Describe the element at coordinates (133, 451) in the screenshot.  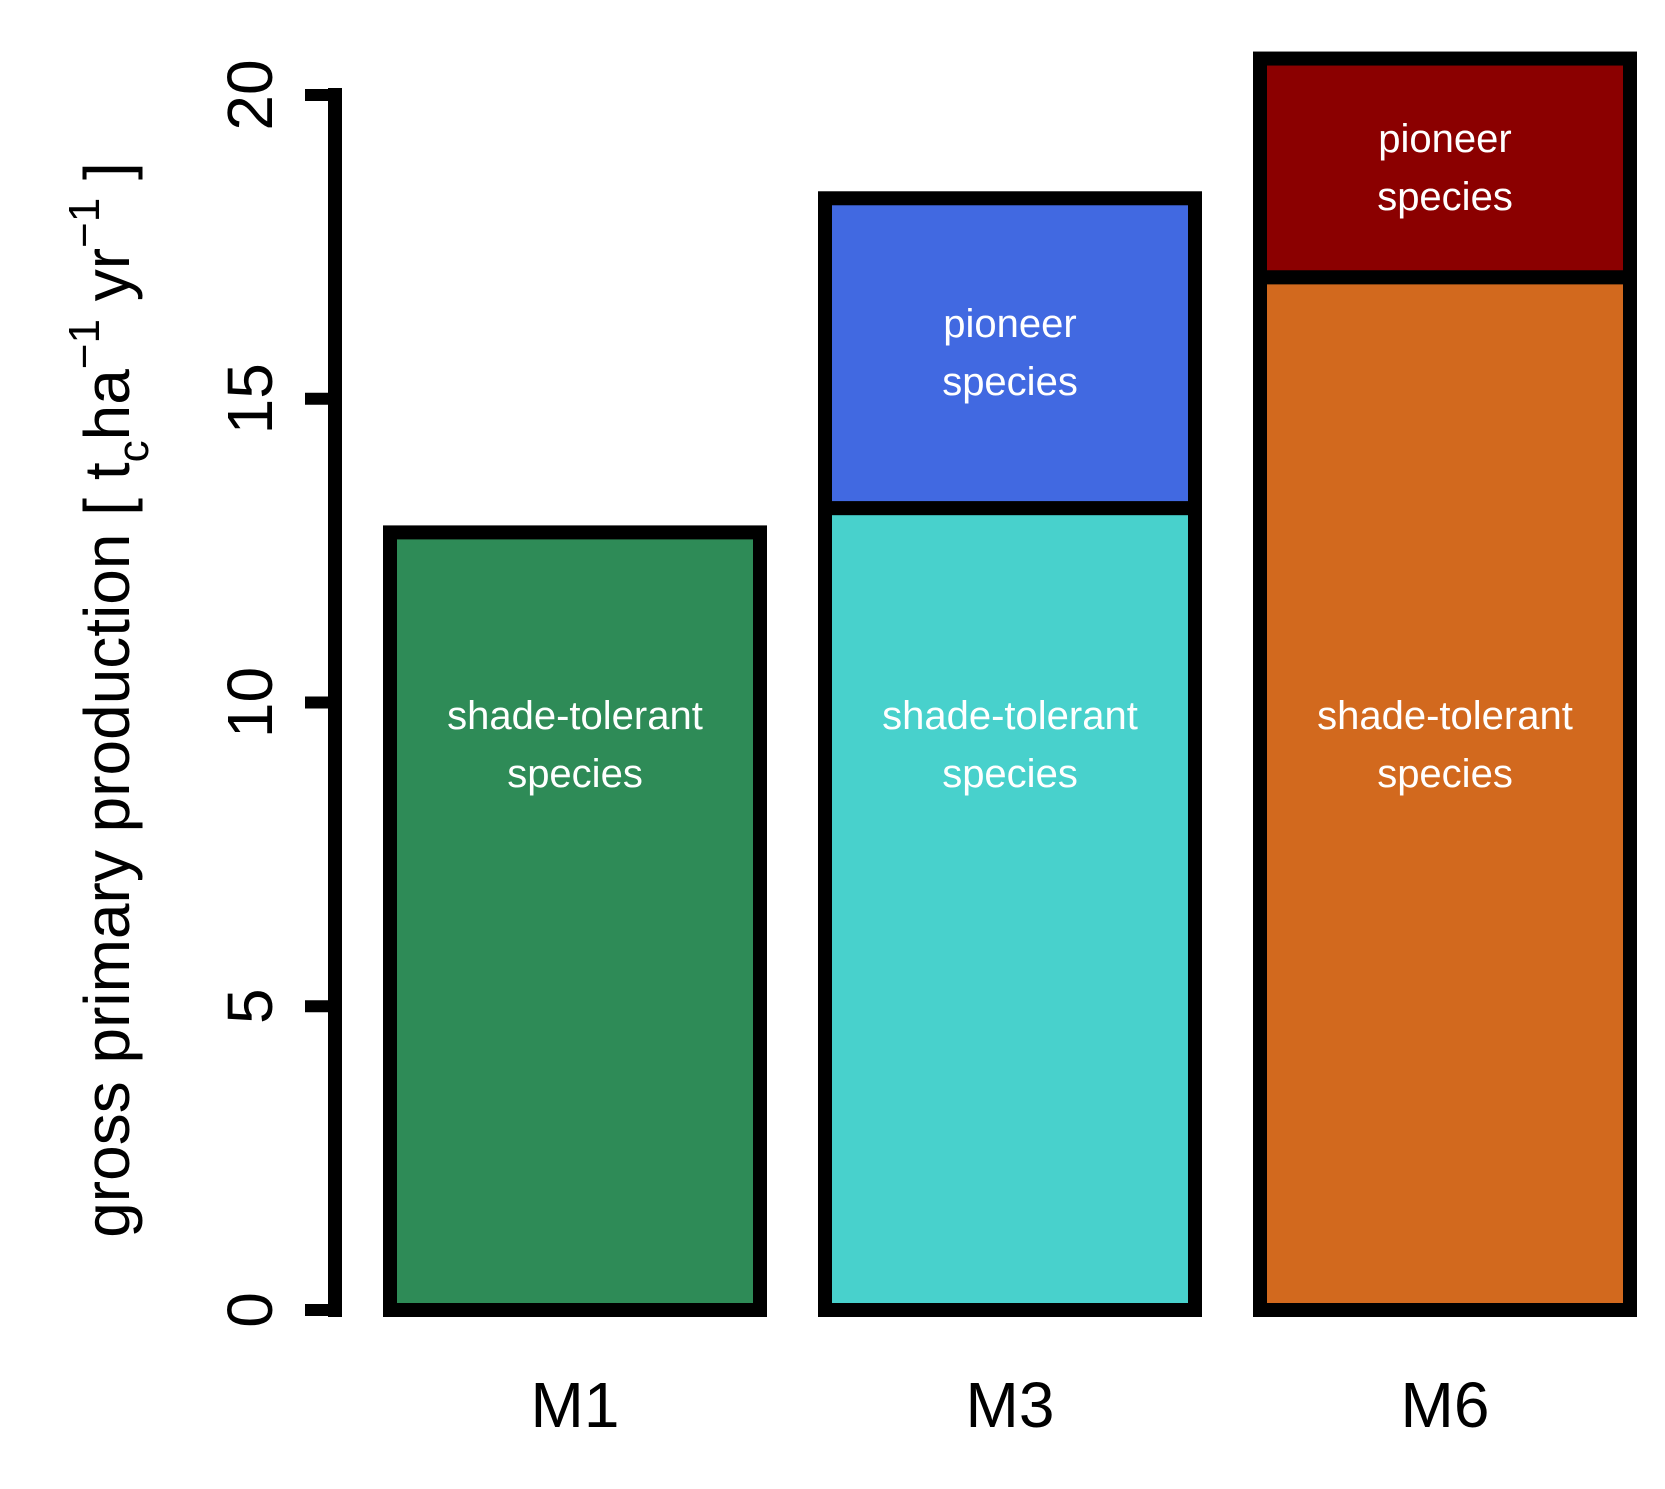
I see `y-axis-label-part: c` at that location.